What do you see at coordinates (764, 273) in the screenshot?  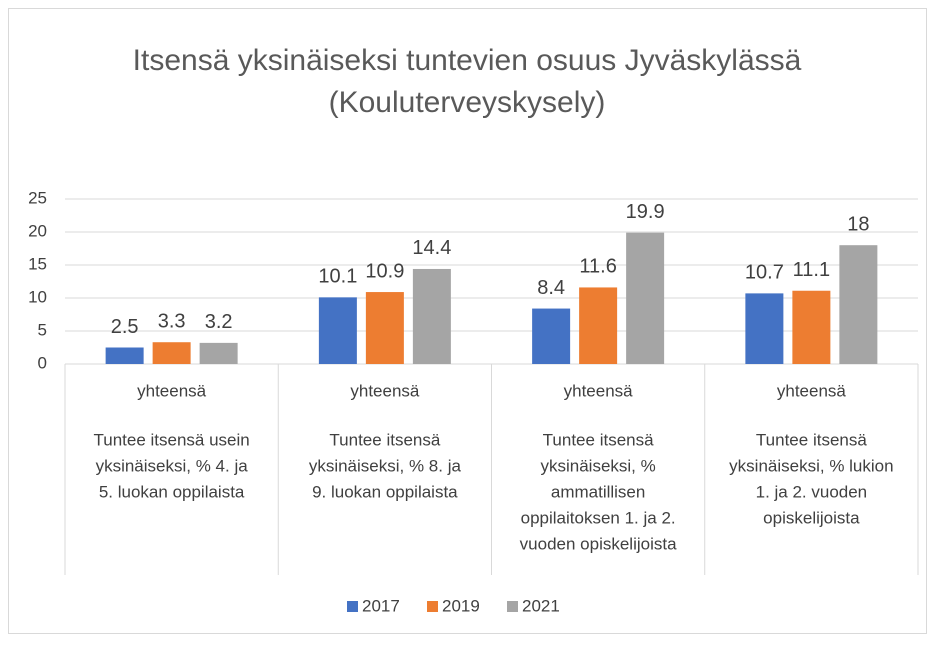 I see `data-label: 10.7` at bounding box center [764, 273].